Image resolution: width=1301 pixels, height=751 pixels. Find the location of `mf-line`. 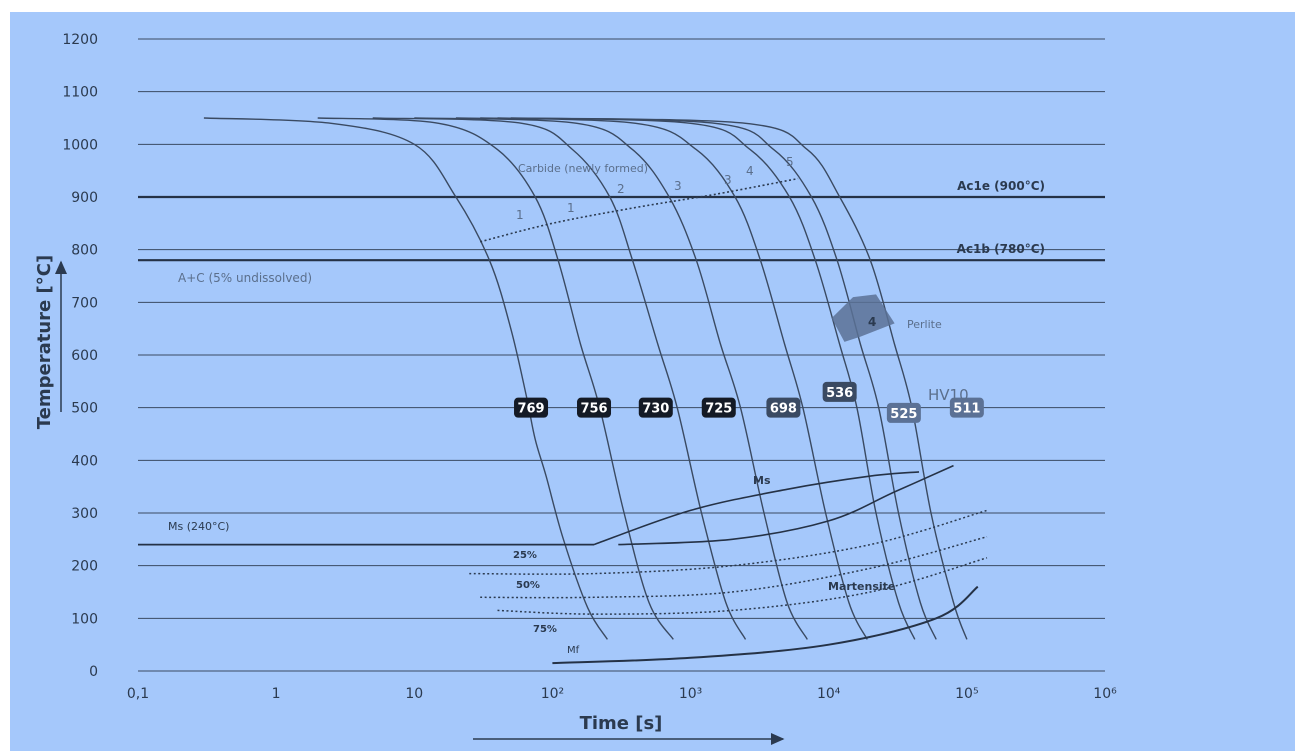

mf-line is located at coordinates (765, 625).